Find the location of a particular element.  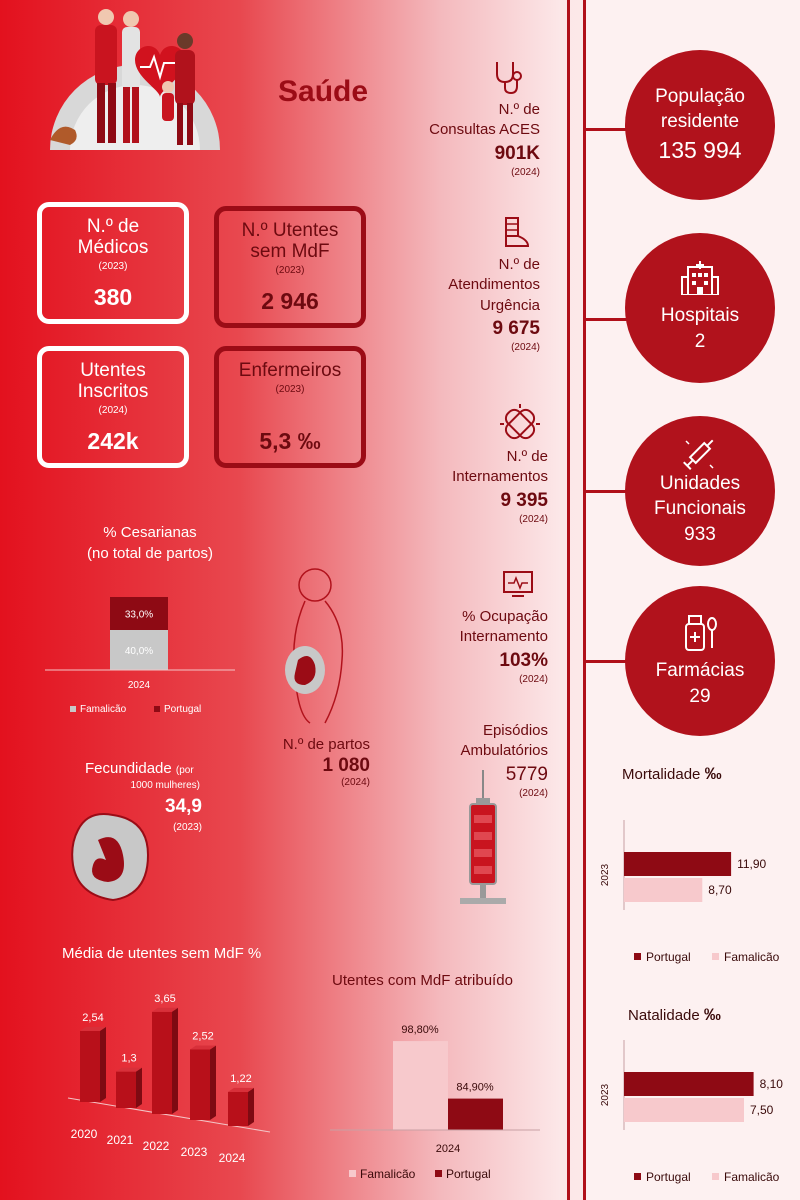

enfermeiros-label: Enfermeiros is located at coordinates (290, 370).